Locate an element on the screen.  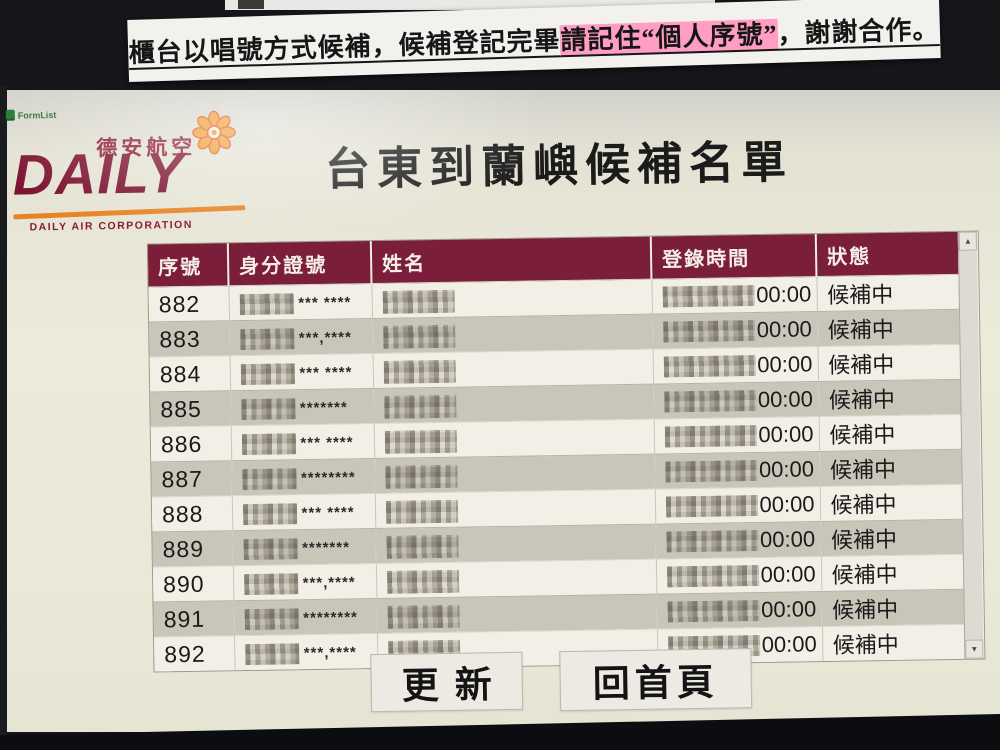
logo-orange-swoosh is located at coordinates (129, 212).